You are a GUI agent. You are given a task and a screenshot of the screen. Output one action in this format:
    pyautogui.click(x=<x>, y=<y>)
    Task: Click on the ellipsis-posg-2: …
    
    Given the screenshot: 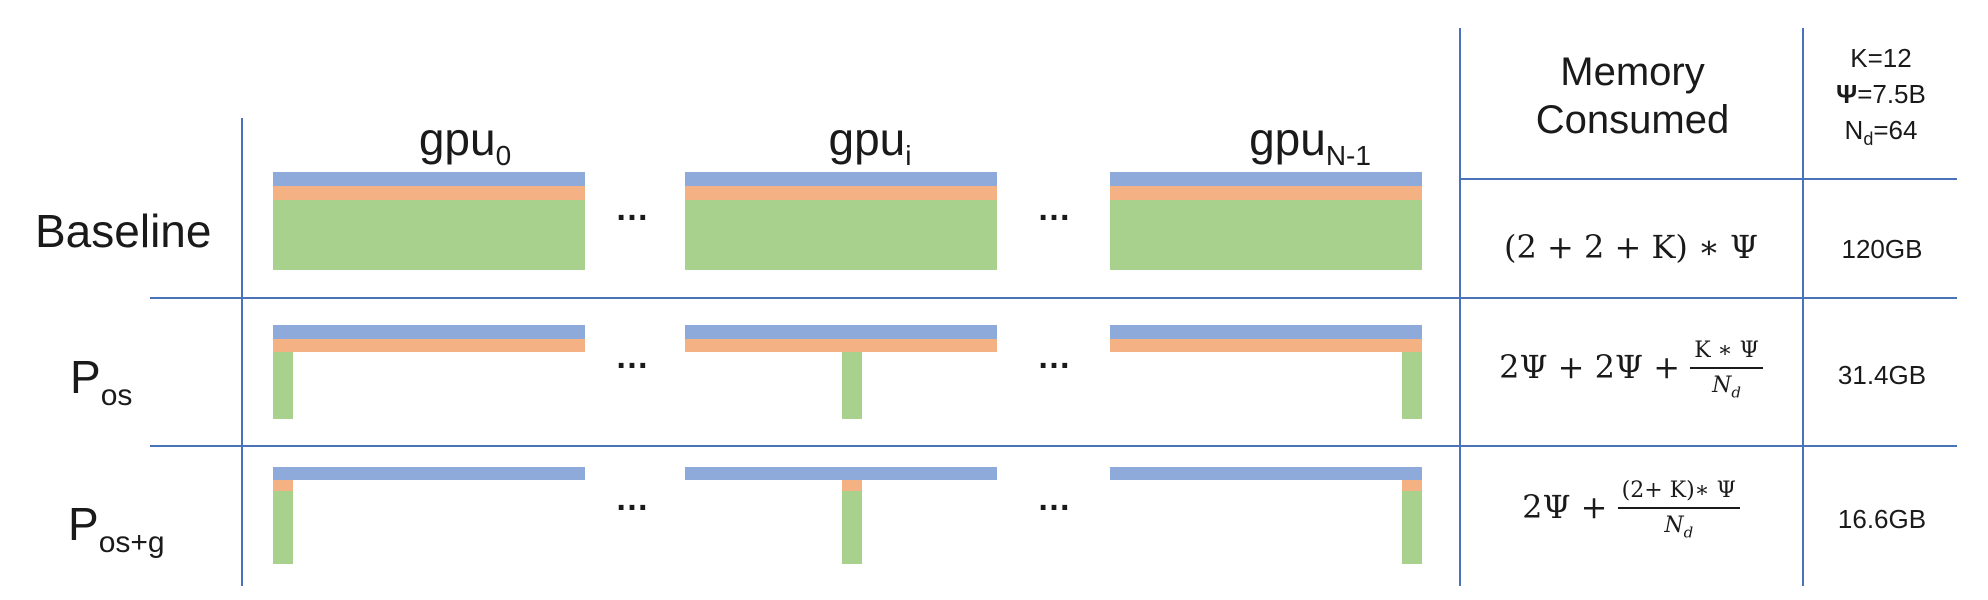 What is the action you would take?
    pyautogui.click(x=1054, y=499)
    